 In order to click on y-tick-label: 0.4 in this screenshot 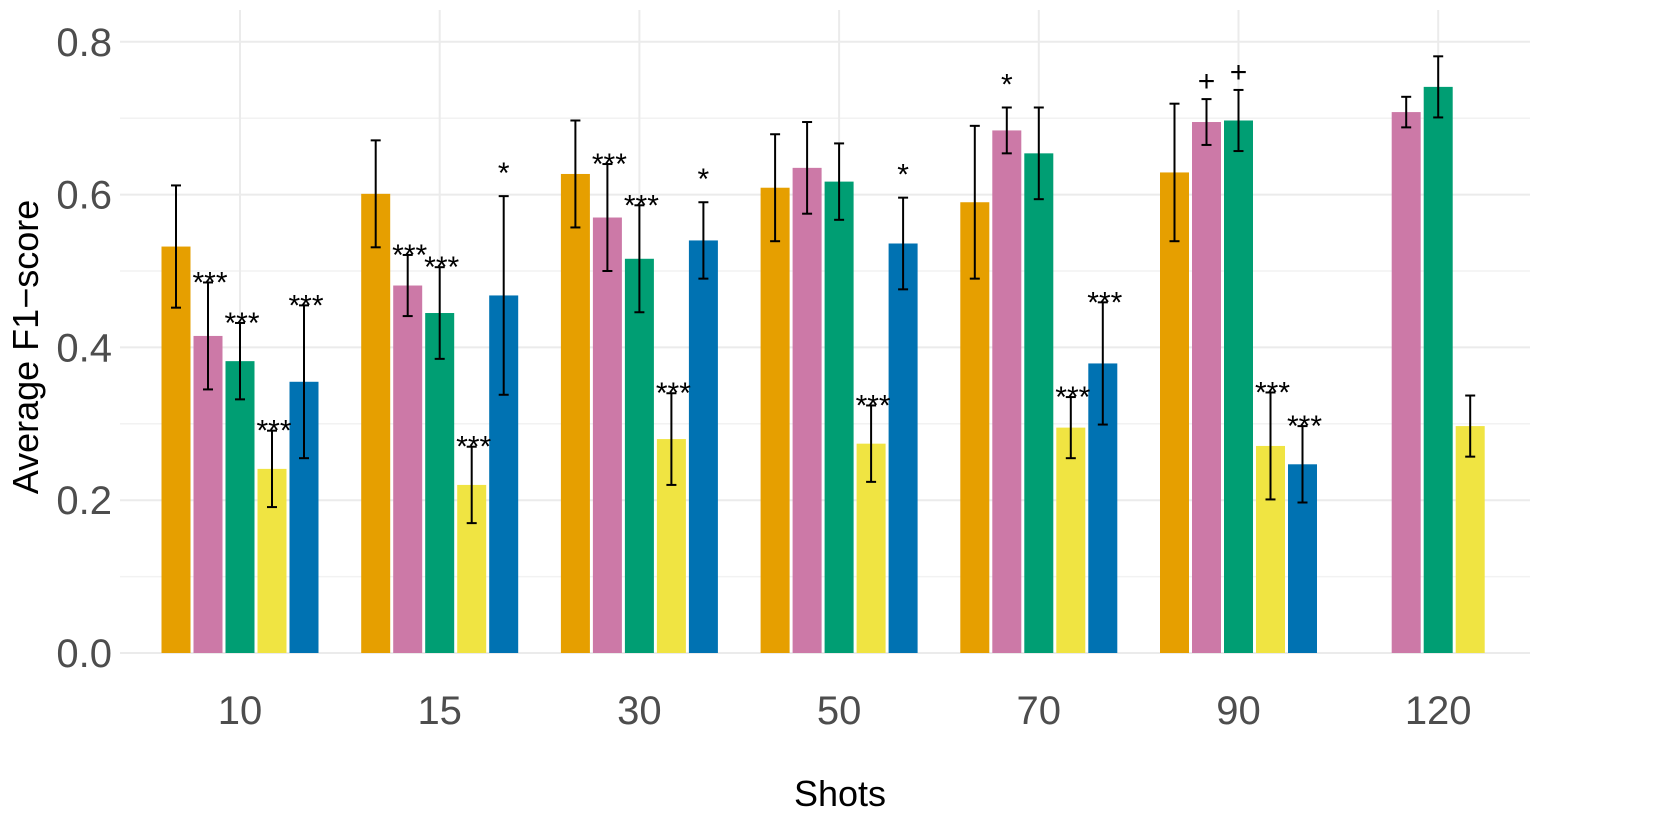, I will do `click(84, 348)`.